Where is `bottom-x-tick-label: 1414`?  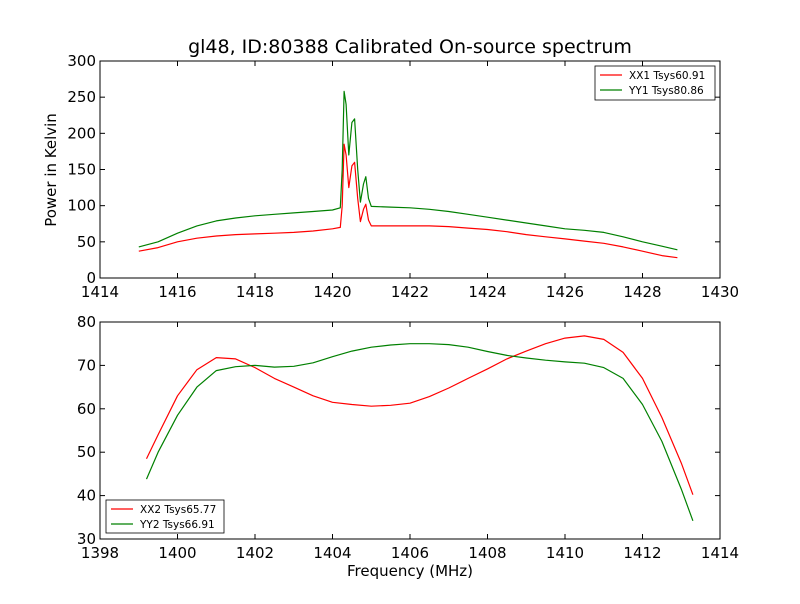 bottom-x-tick-label: 1414 is located at coordinates (720, 553).